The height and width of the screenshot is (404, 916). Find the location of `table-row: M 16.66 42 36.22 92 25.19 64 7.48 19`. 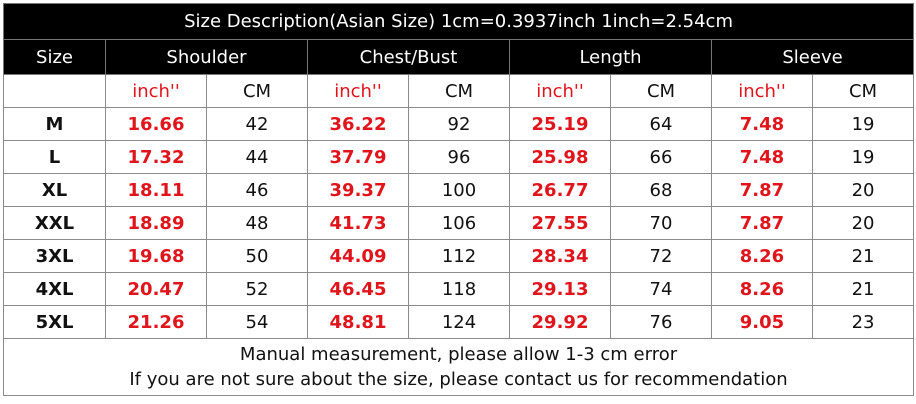

table-row: M 16.66 42 36.22 92 25.19 64 7.48 19 is located at coordinates (459, 124).